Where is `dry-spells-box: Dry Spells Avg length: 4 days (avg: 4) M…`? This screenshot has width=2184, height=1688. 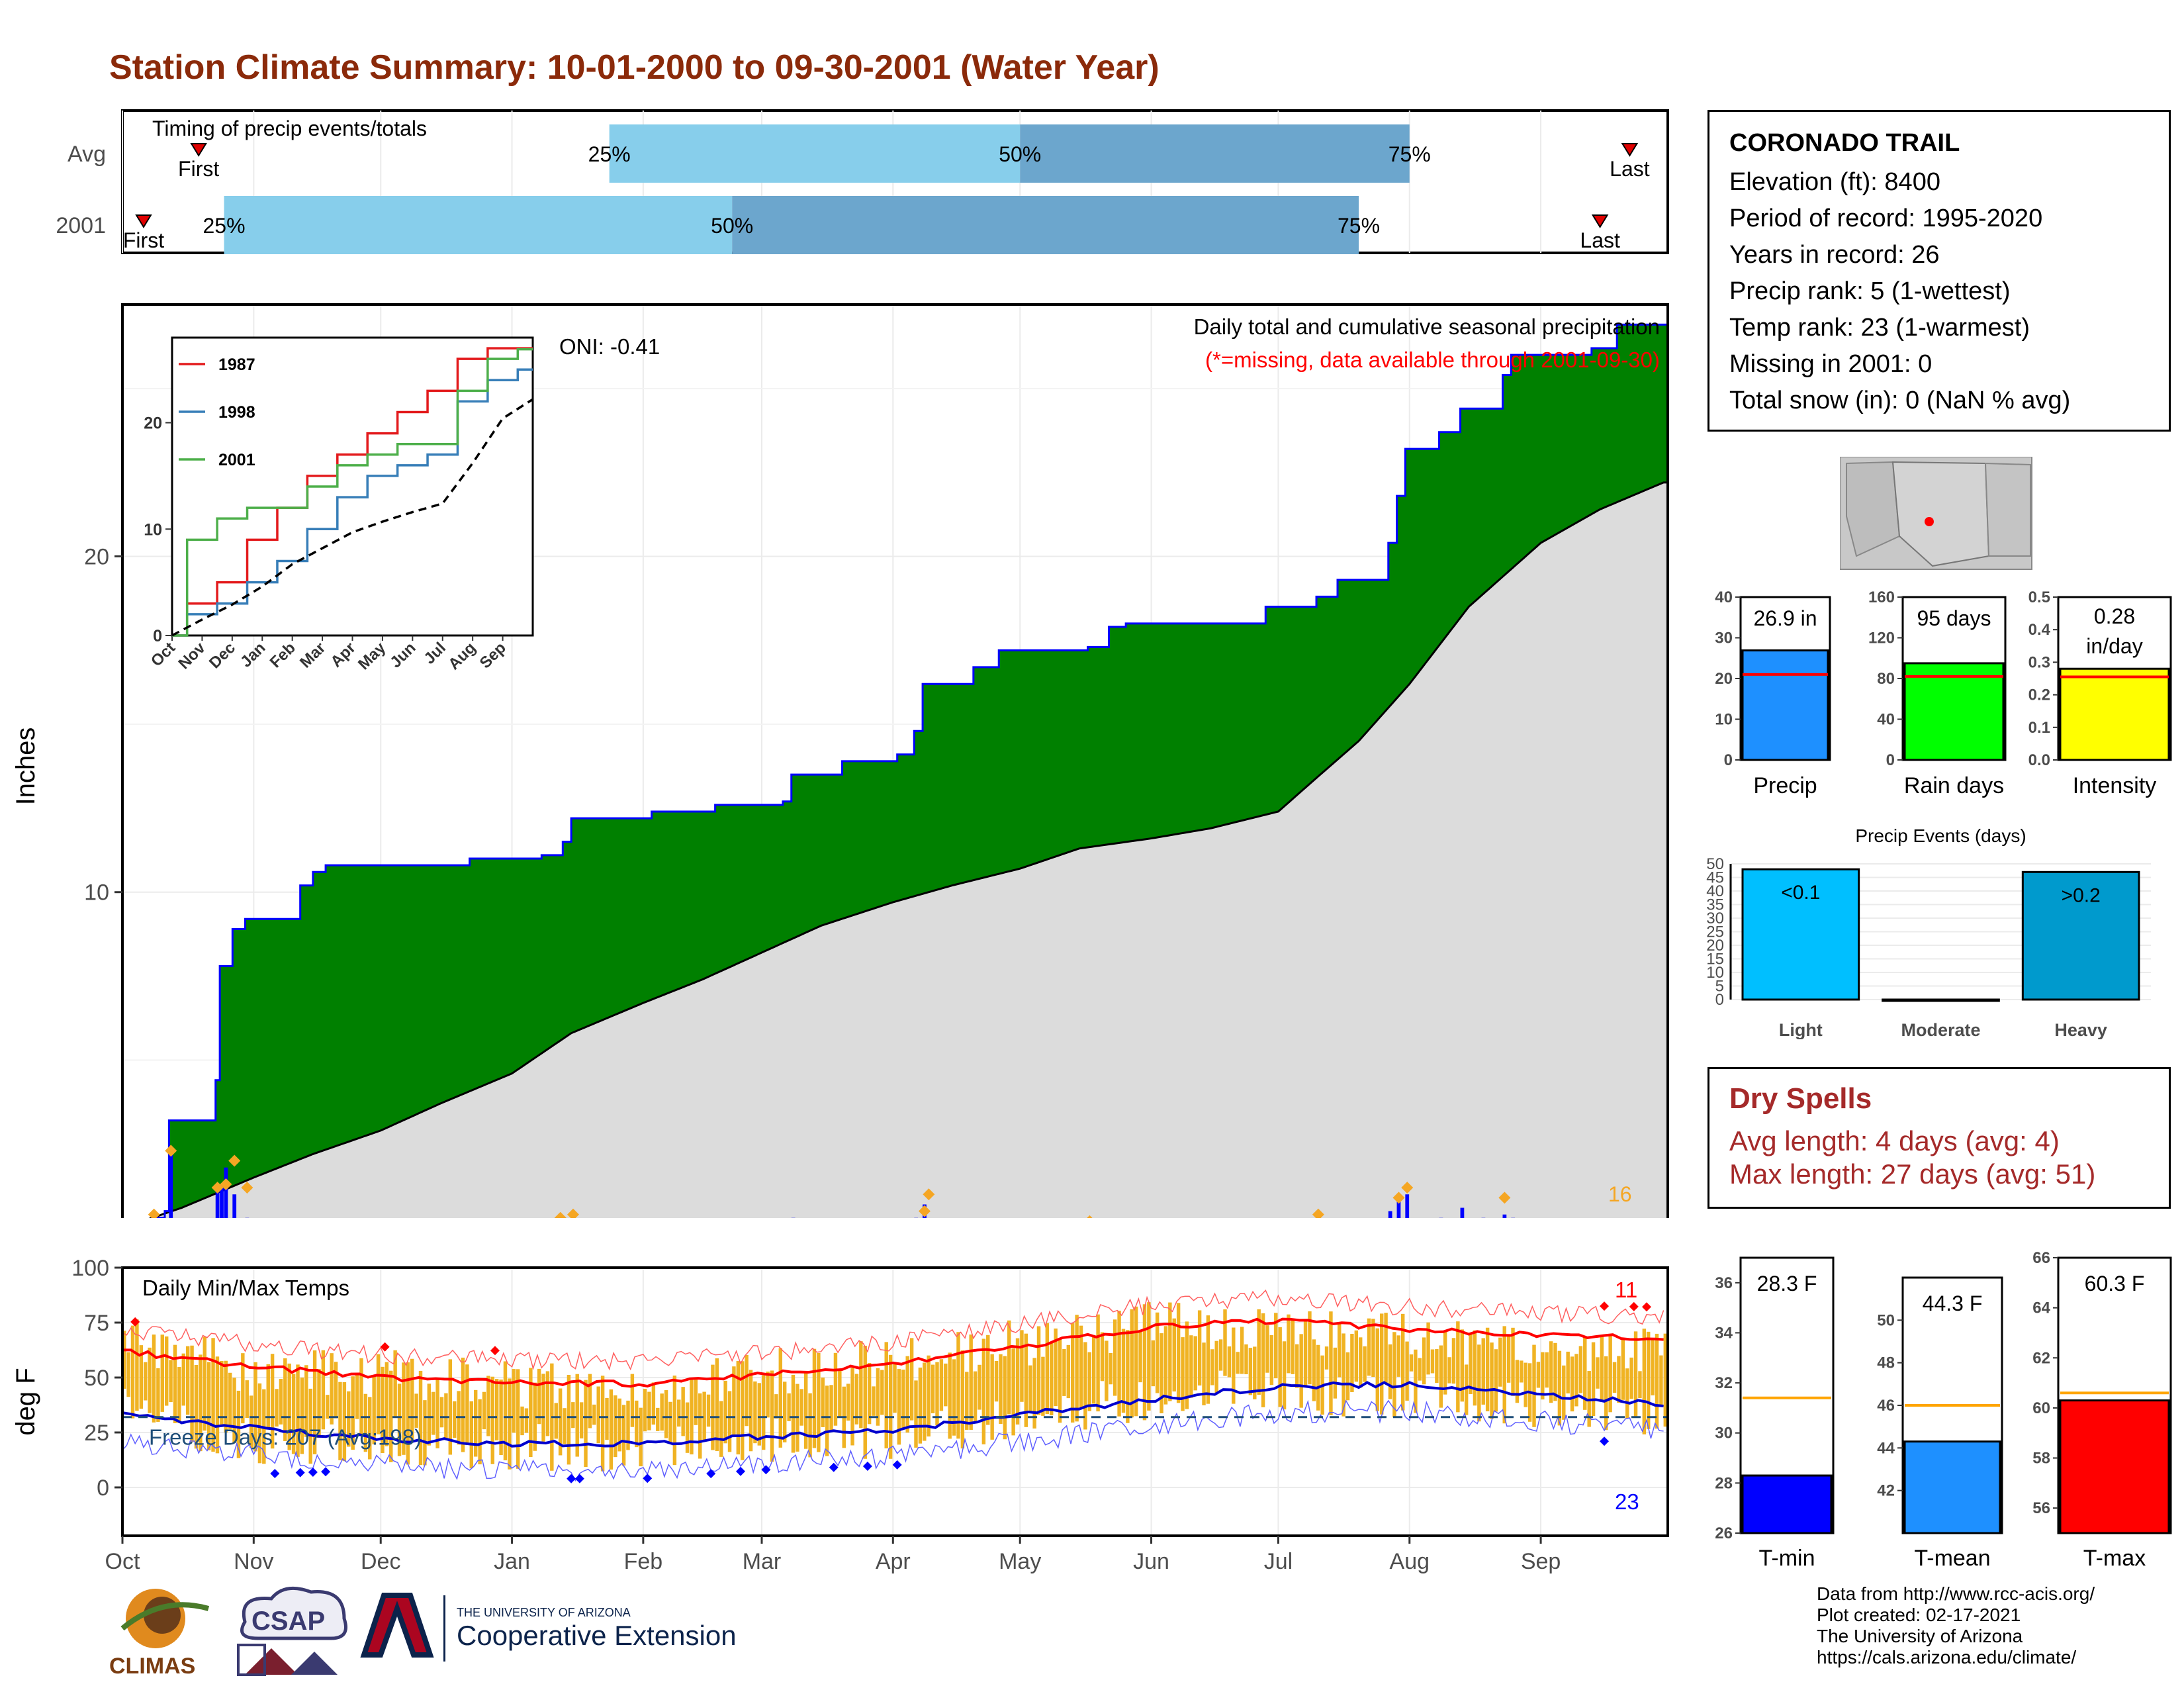
dry-spells-box: Dry Spells Avg length: 4 days (avg: 4) M… is located at coordinates (1939, 1138).